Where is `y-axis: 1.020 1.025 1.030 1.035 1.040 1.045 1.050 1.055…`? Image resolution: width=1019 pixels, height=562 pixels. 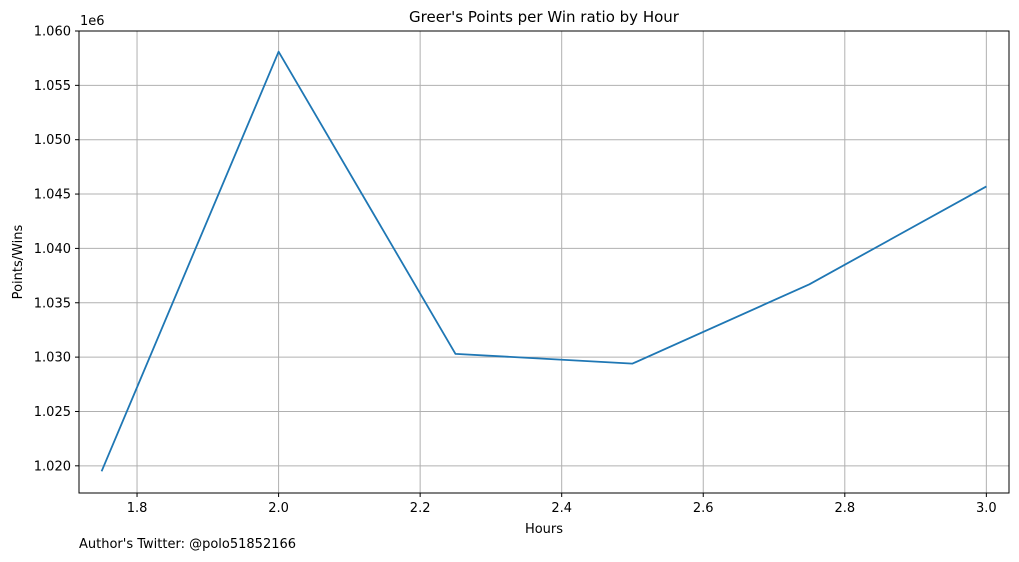 y-axis: 1.020 1.025 1.030 1.035 1.040 1.045 1.050 1.055… is located at coordinates (56, 249).